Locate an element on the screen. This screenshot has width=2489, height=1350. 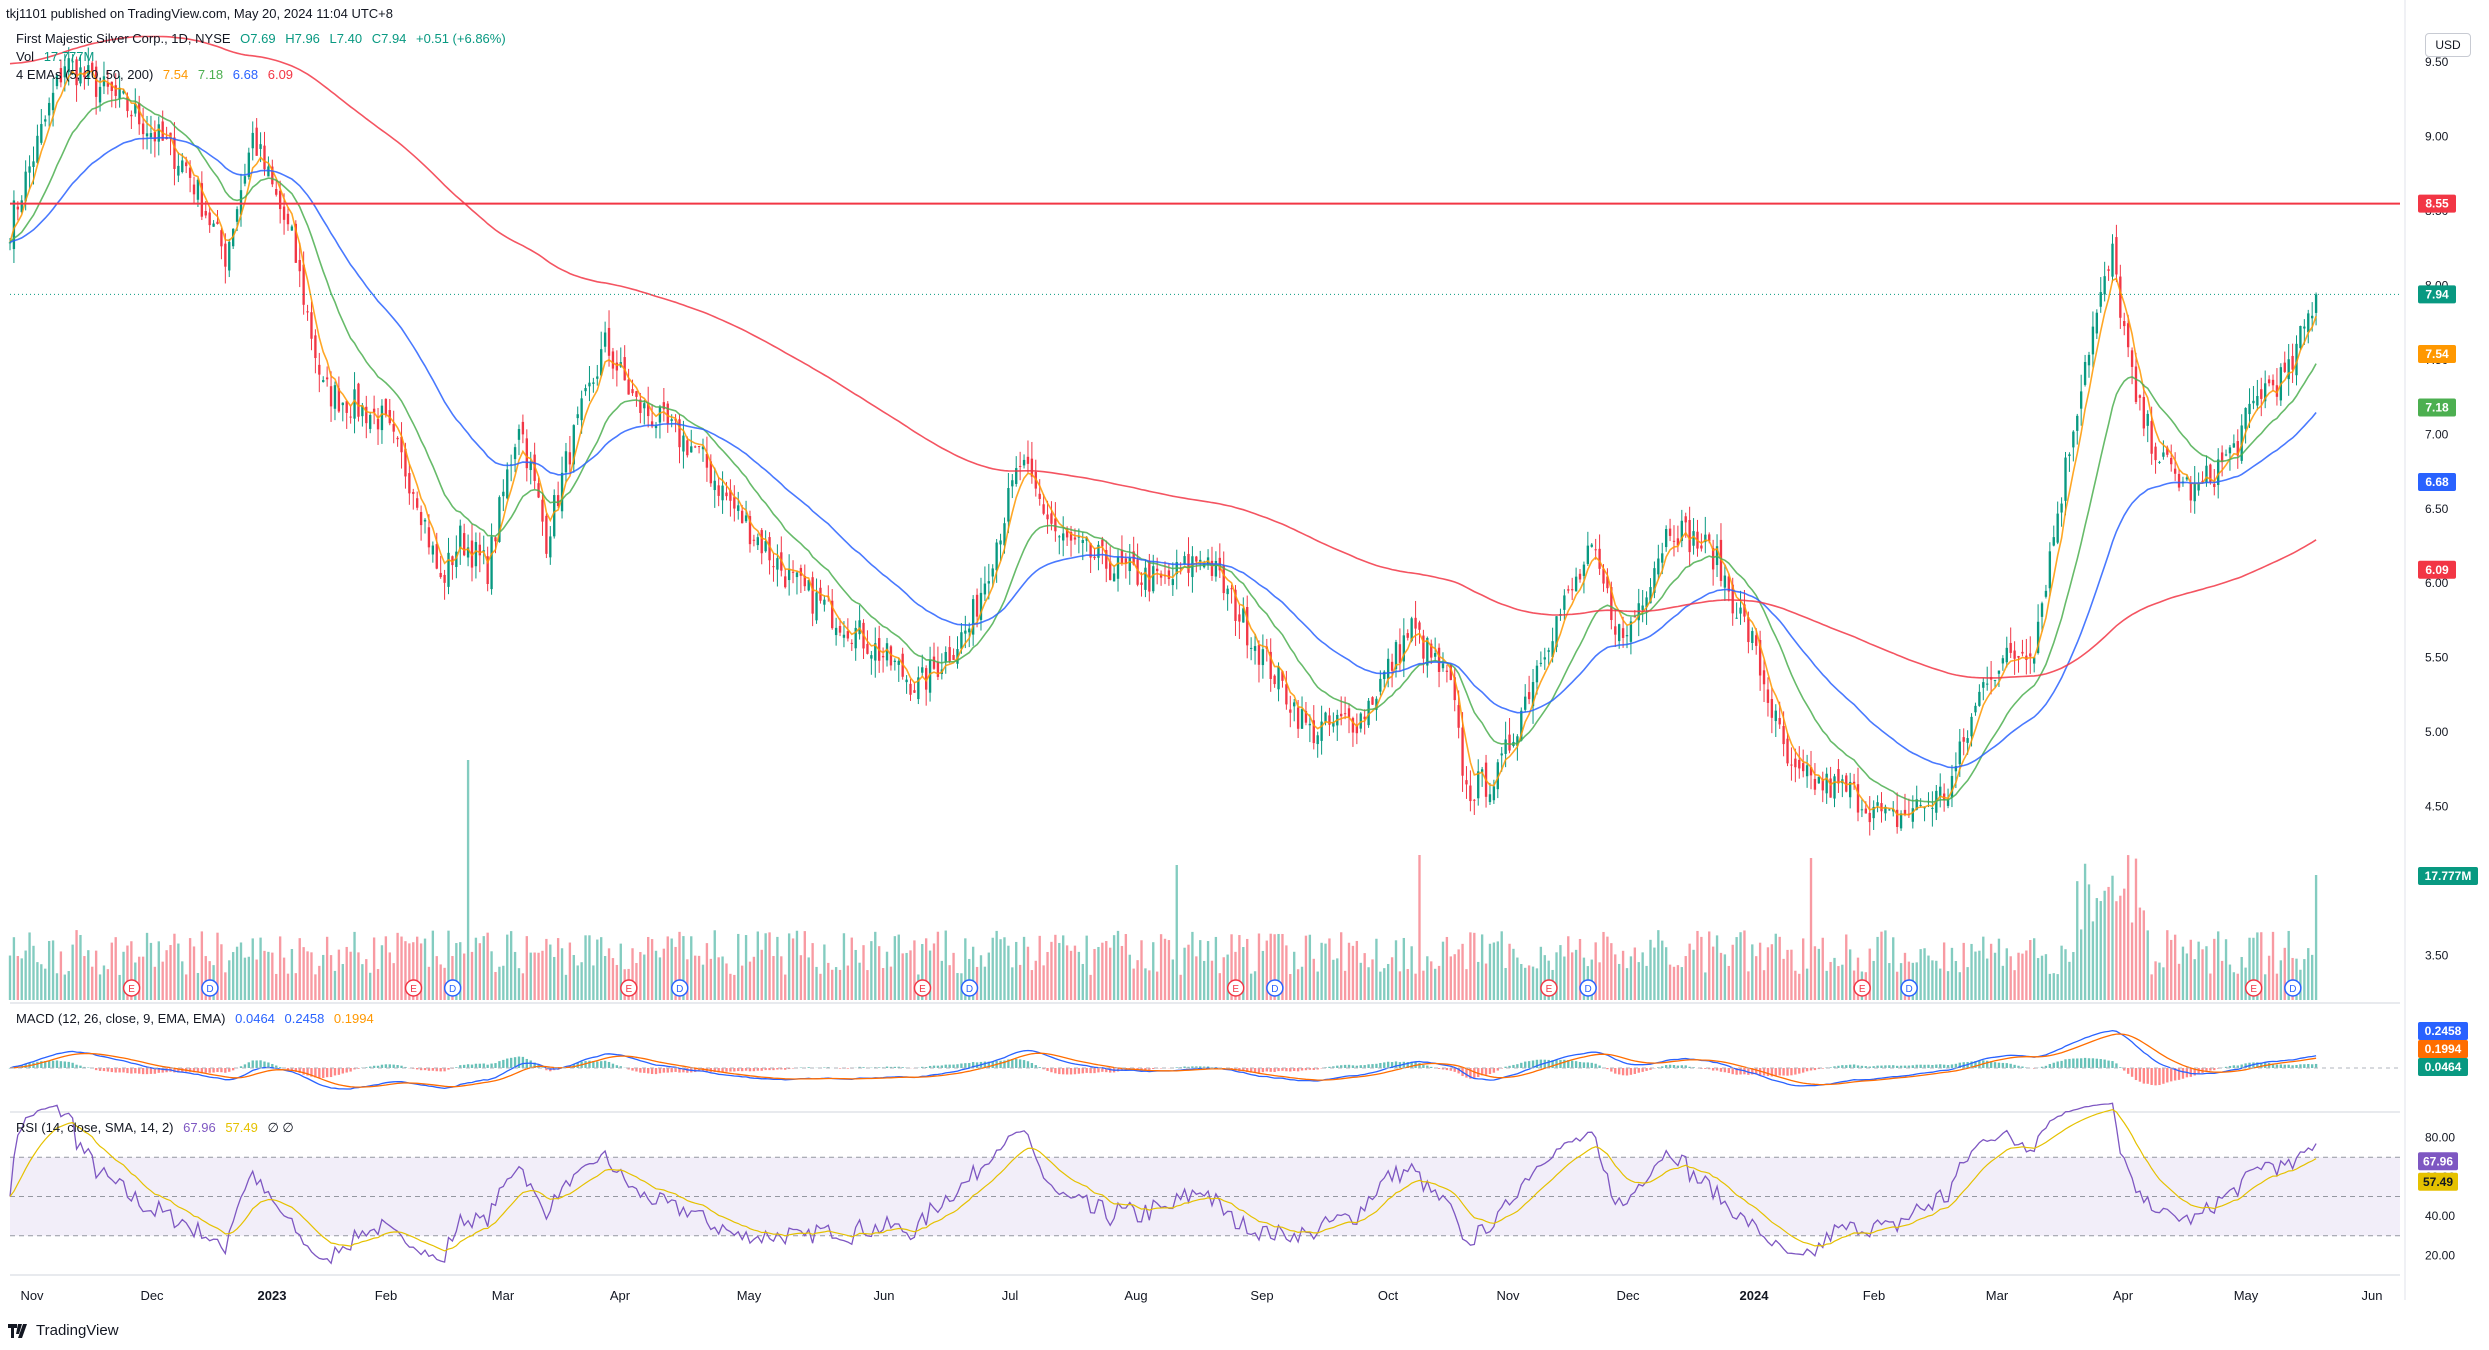
macd-line-value: 0.2458 is located at coordinates (304, 1018).